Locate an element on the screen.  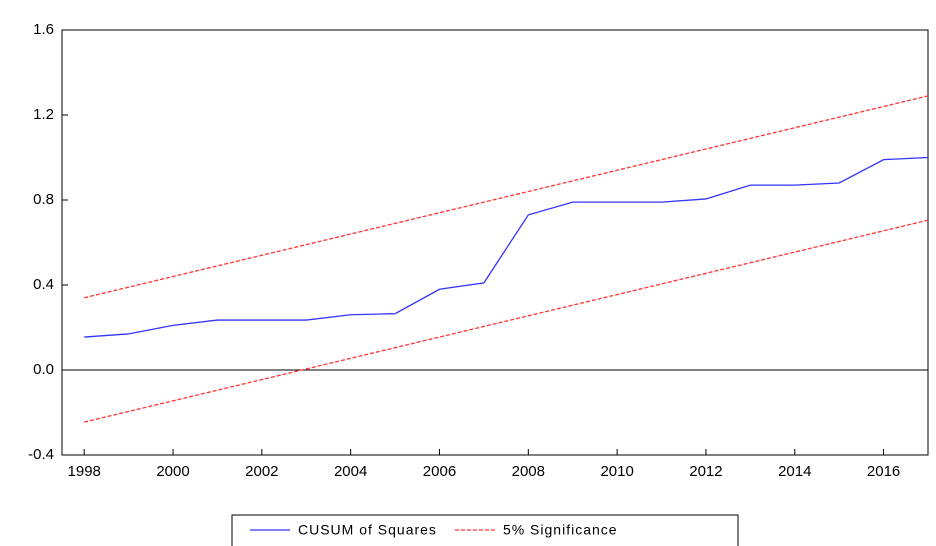
x-tick-label: 1998 is located at coordinates (84, 471).